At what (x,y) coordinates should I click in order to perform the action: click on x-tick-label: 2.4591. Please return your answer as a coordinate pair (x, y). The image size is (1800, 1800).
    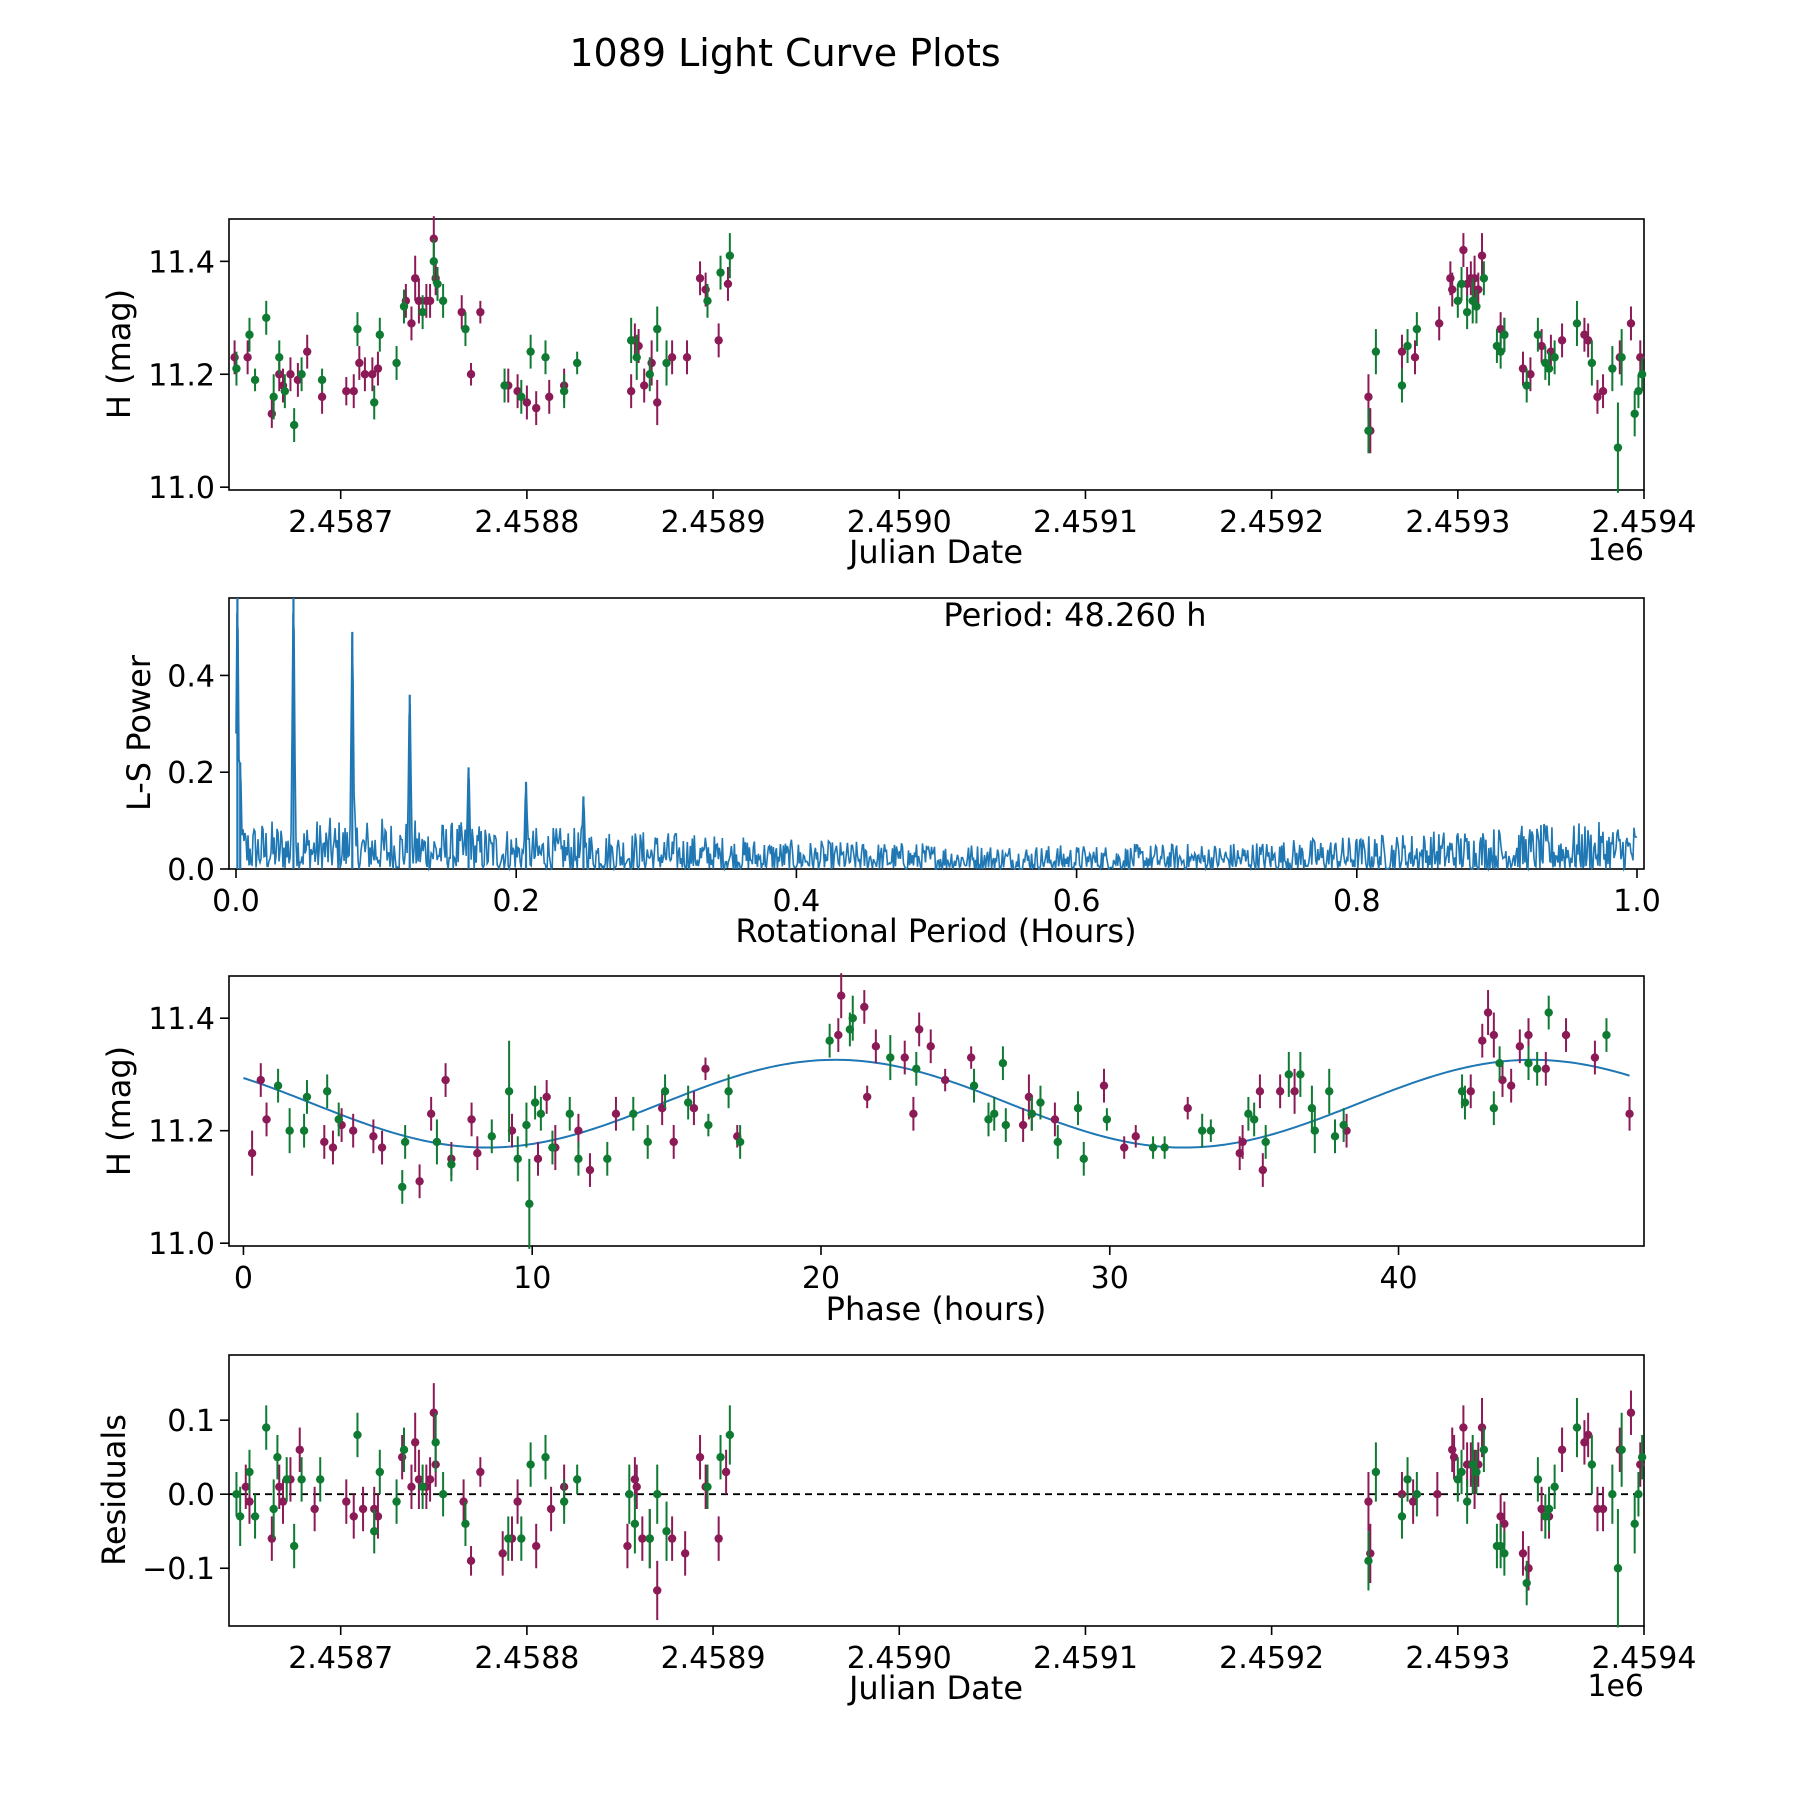
    Looking at the image, I should click on (1085, 522).